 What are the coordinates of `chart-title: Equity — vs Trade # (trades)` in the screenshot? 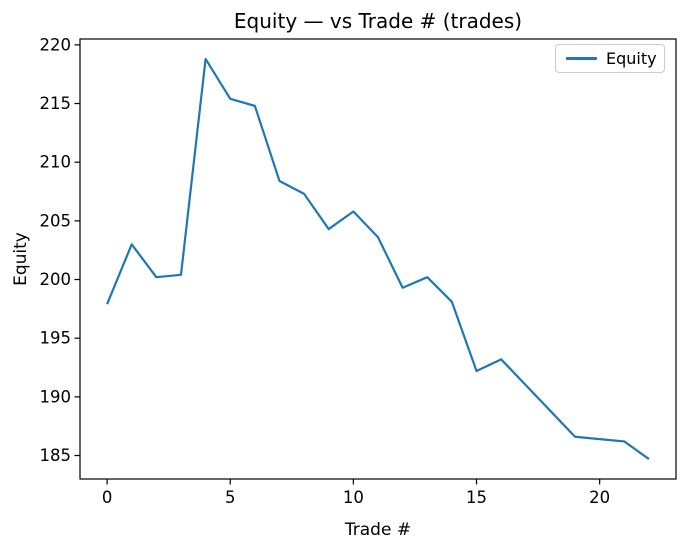 It's located at (378, 21).